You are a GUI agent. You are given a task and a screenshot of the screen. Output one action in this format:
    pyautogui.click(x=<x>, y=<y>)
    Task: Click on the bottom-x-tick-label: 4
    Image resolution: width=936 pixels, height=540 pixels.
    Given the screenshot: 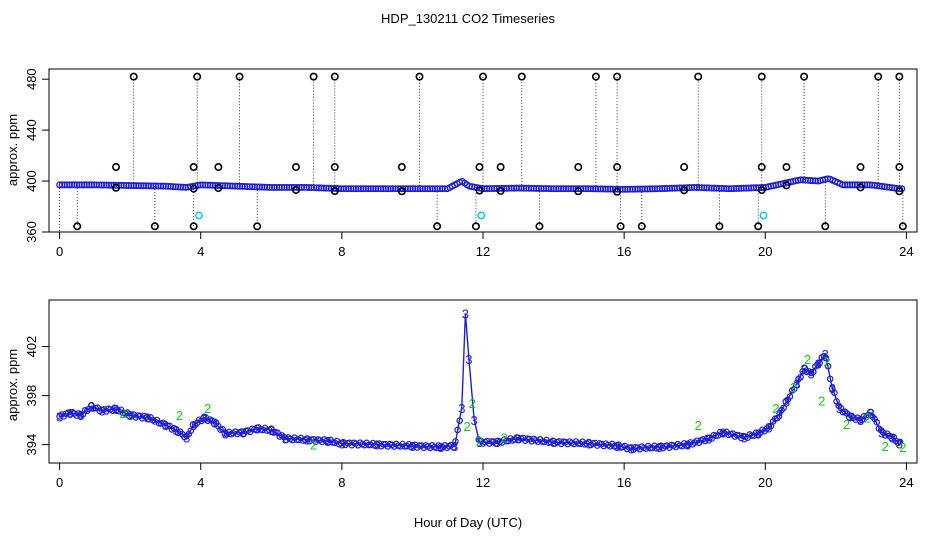 What is the action you would take?
    pyautogui.click(x=200, y=482)
    